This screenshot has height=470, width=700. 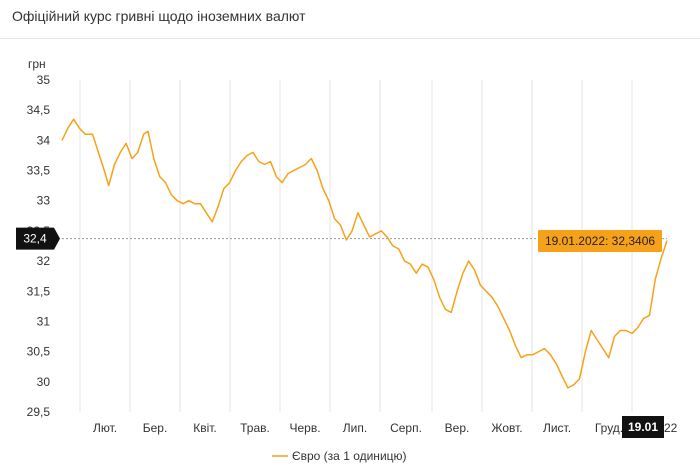 I want to click on x-tick-label: Вер., so click(x=457, y=428).